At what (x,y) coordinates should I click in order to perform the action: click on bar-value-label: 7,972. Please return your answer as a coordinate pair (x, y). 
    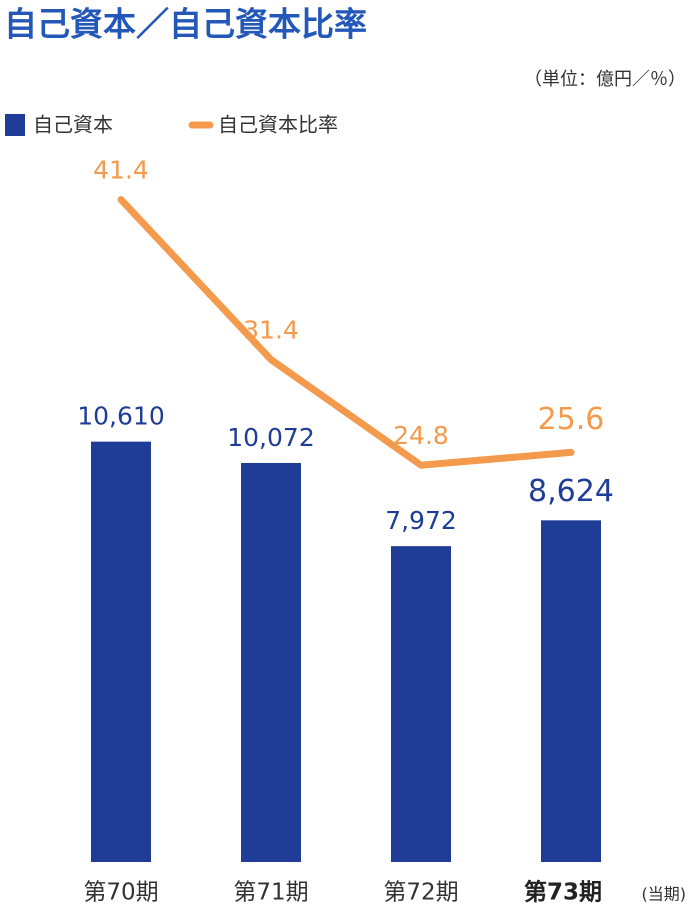
    Looking at the image, I should click on (421, 520).